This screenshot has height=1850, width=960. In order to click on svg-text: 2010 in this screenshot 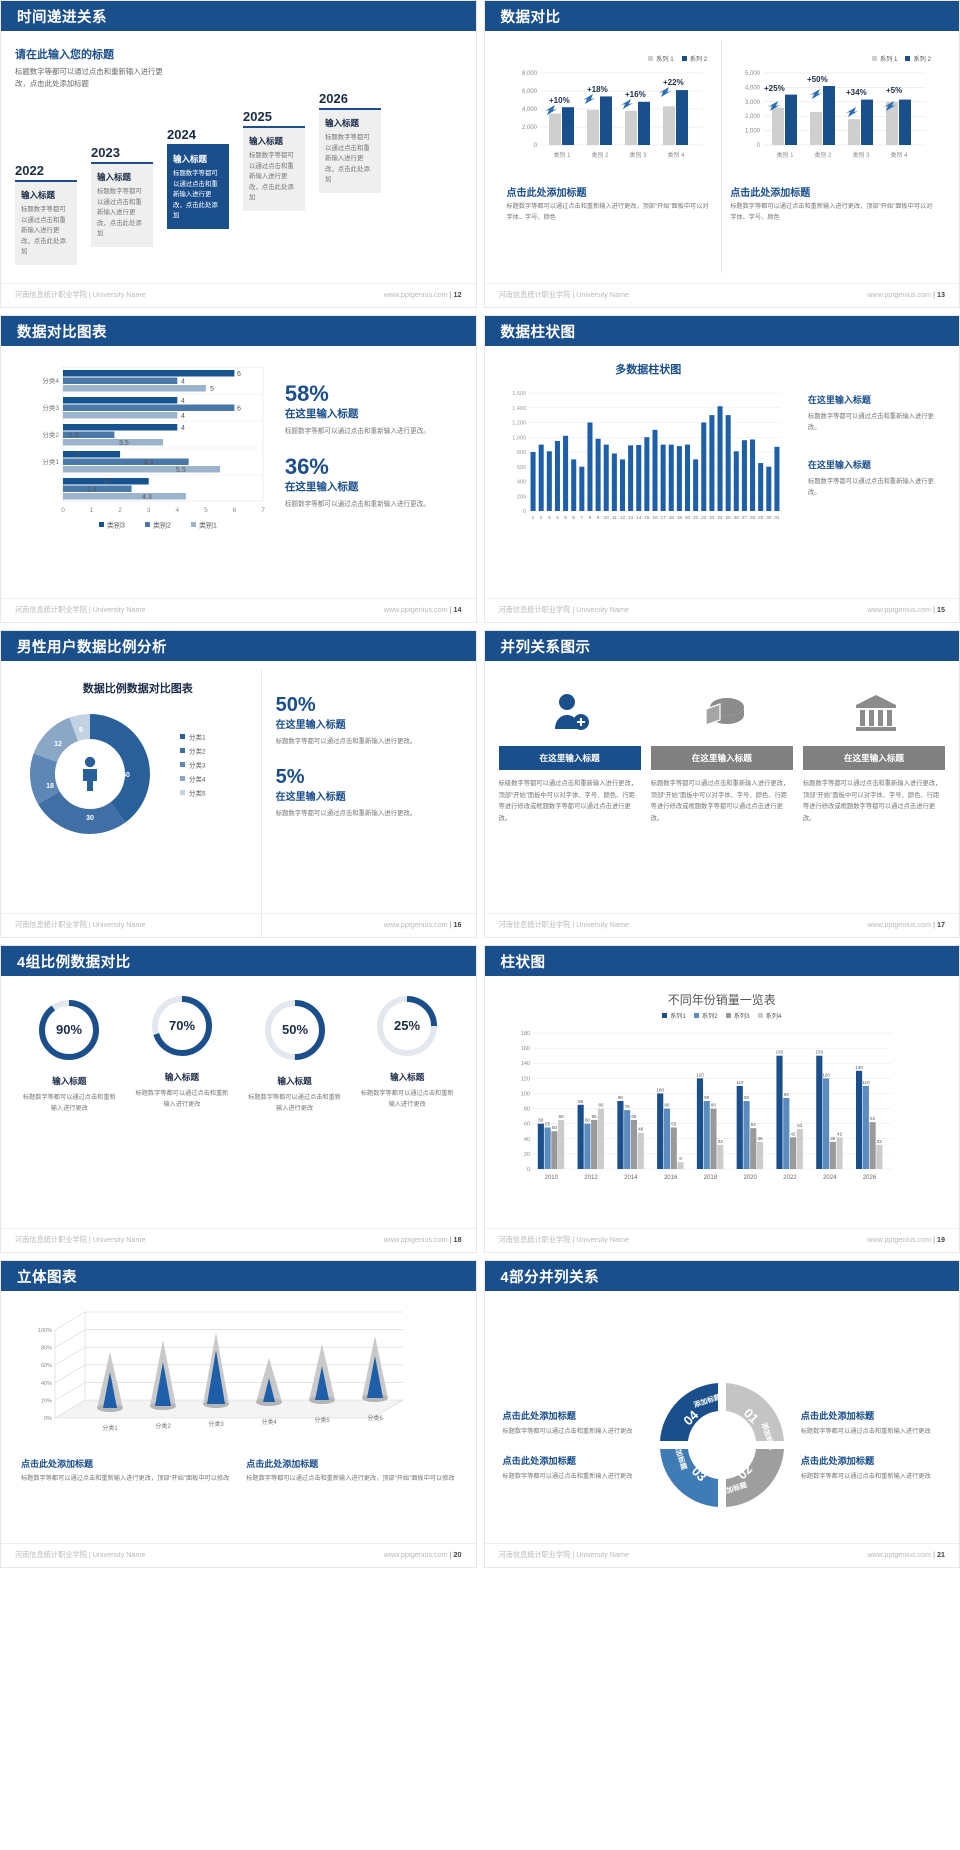, I will do `click(551, 1178)`.